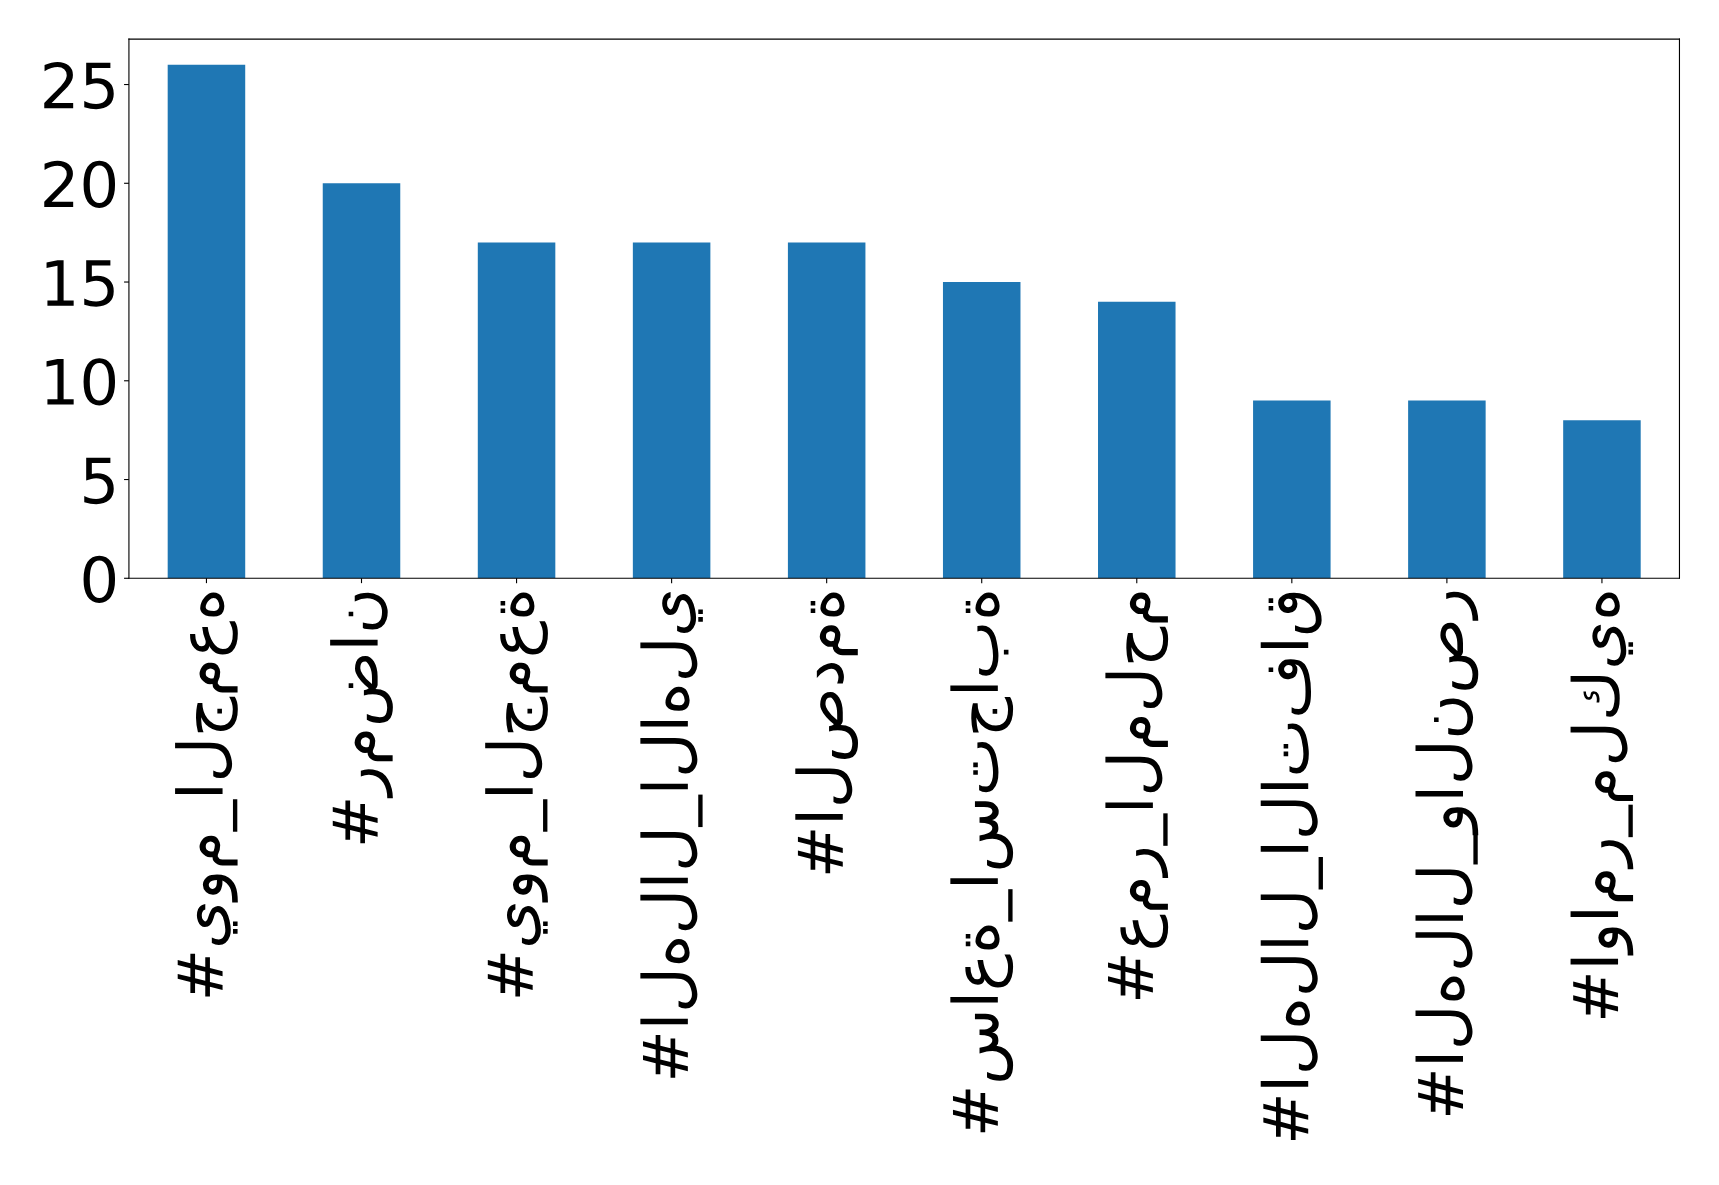 The height and width of the screenshot is (1185, 1719). I want to click on x-tick-label: #يوم_الجمعة, so click(516, 794).